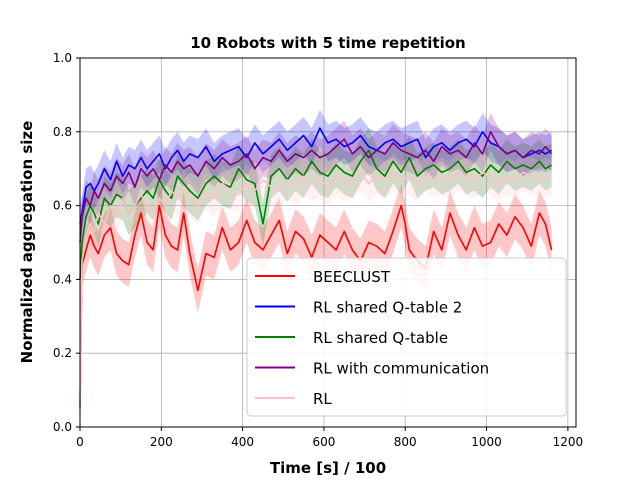  What do you see at coordinates (62, 132) in the screenshot?
I see `y-tick-label: 0.8` at bounding box center [62, 132].